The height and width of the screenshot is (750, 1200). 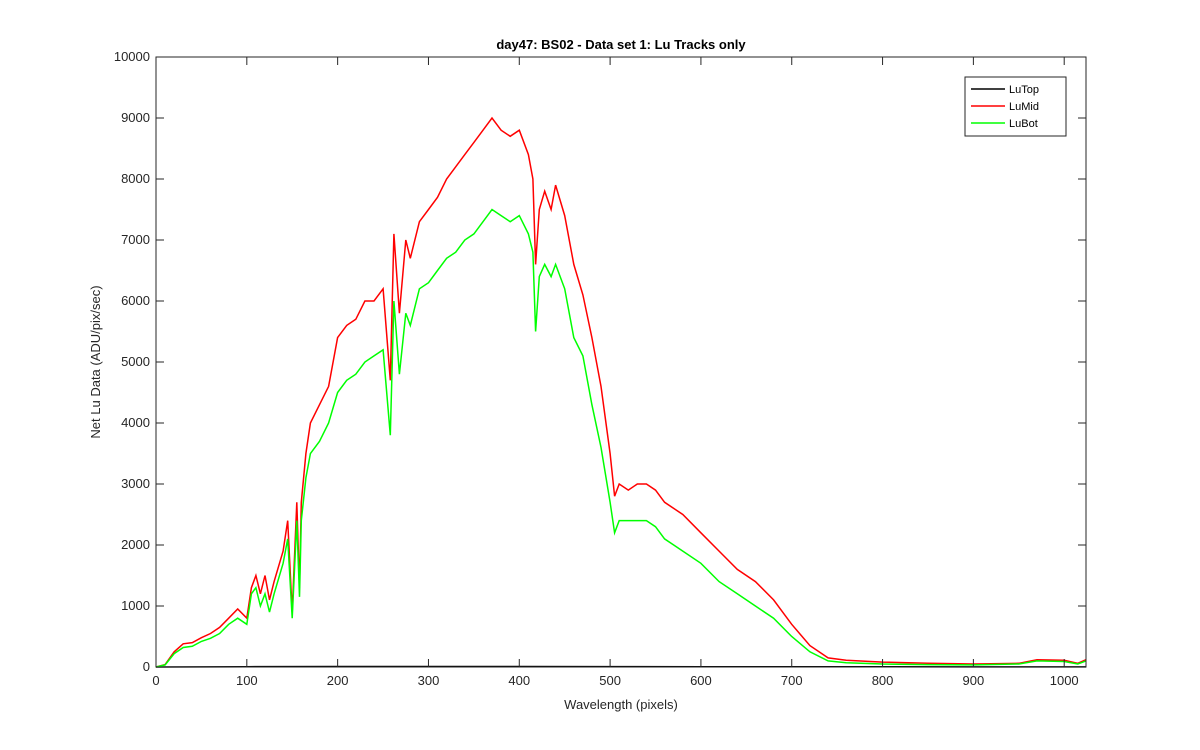 What do you see at coordinates (146, 666) in the screenshot?
I see `y-tick-label: 0` at bounding box center [146, 666].